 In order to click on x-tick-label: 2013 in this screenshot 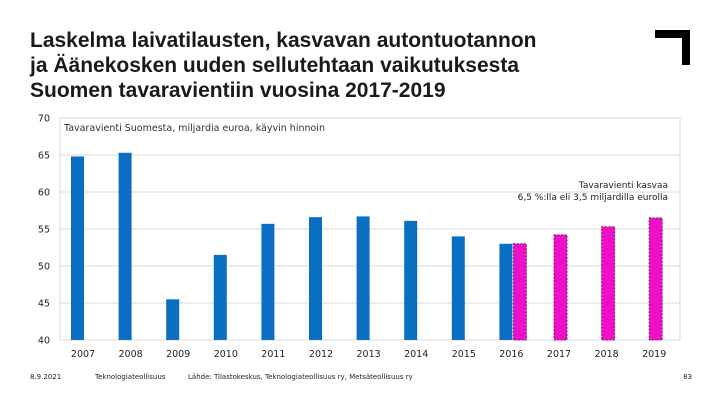, I will do `click(369, 354)`.